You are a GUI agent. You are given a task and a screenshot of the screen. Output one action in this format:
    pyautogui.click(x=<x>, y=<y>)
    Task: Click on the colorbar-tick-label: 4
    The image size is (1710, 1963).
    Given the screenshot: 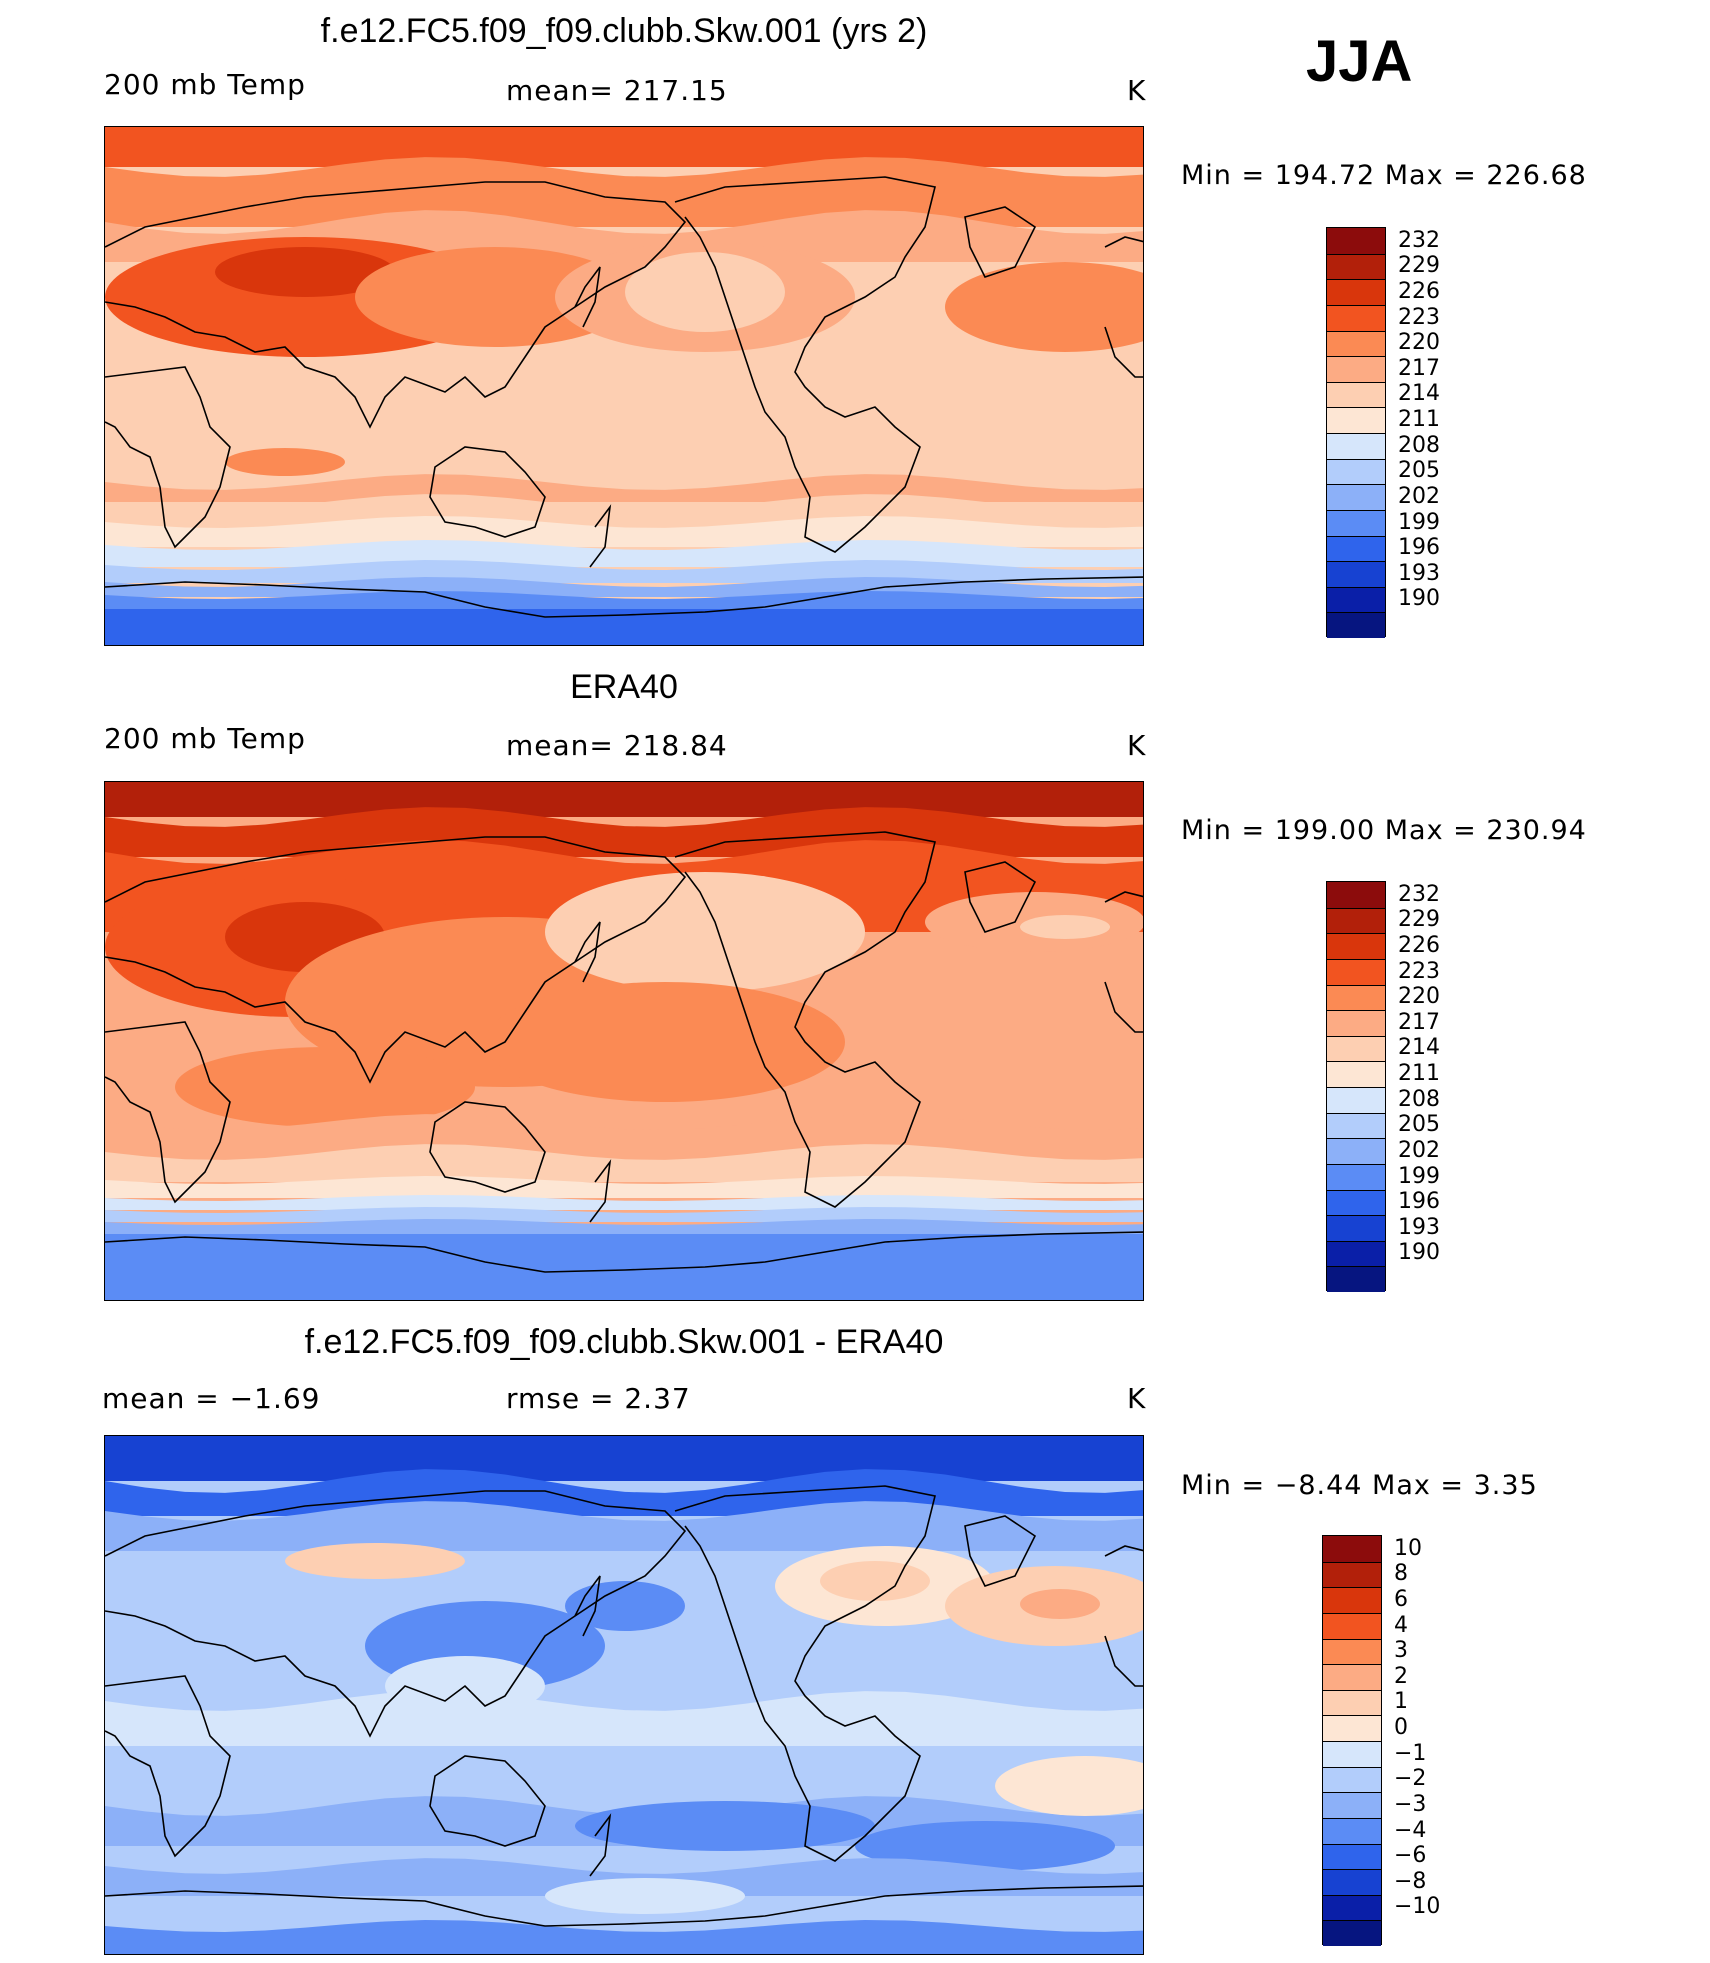 What is the action you would take?
    pyautogui.click(x=1401, y=1625)
    